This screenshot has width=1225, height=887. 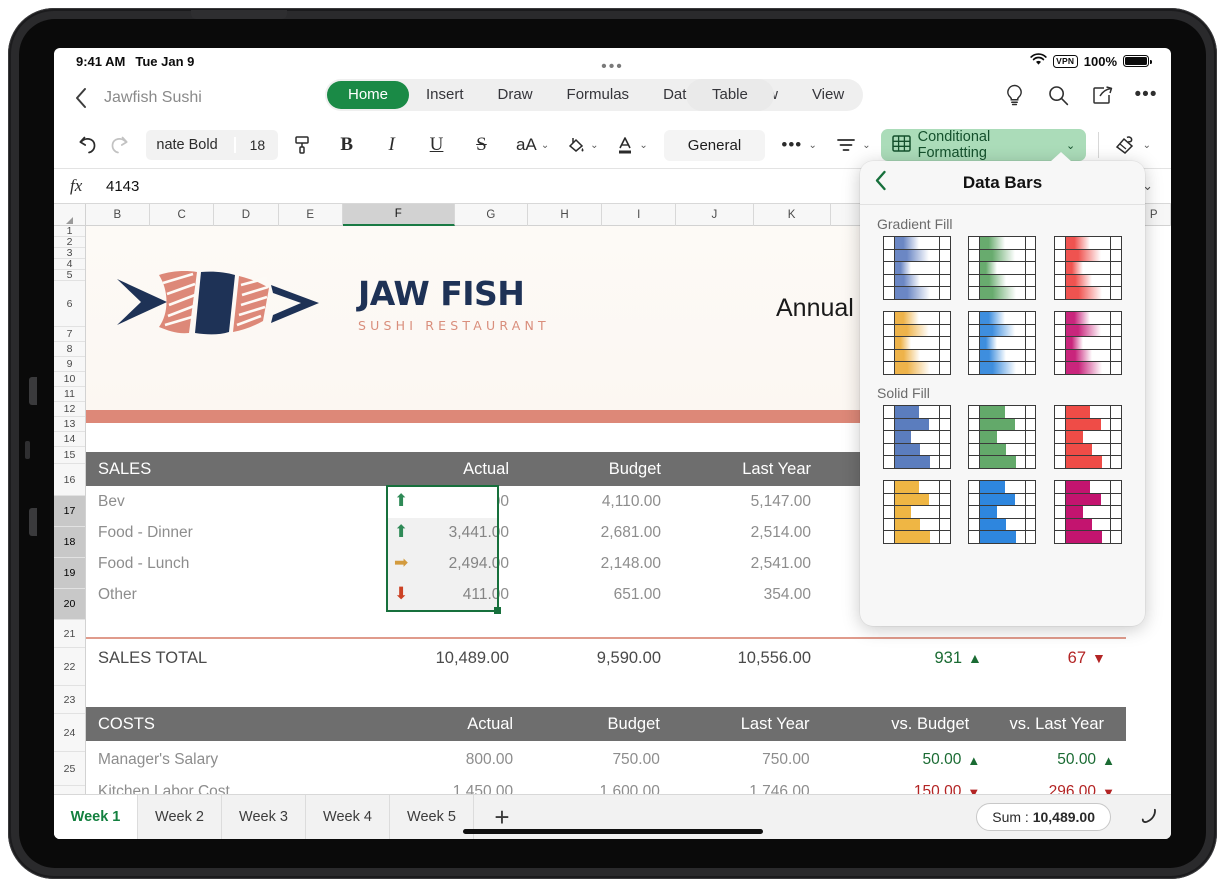 What do you see at coordinates (69, 634) in the screenshot?
I see `row-header-21: 21` at bounding box center [69, 634].